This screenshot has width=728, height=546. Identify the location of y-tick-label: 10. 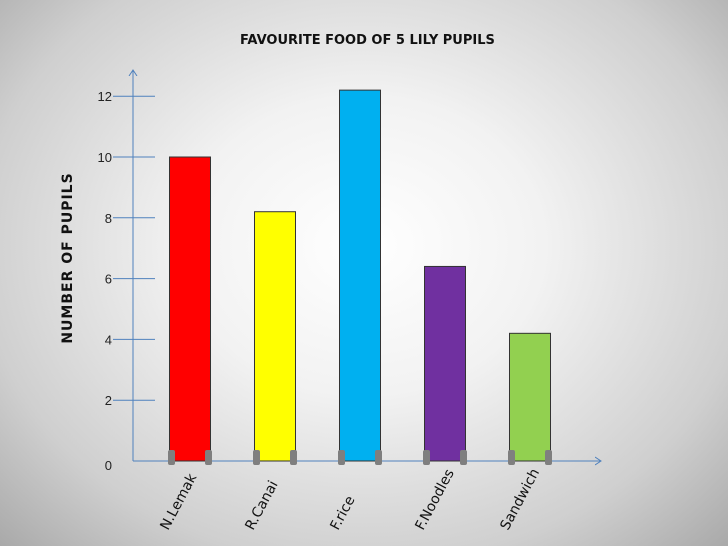
(105, 157).